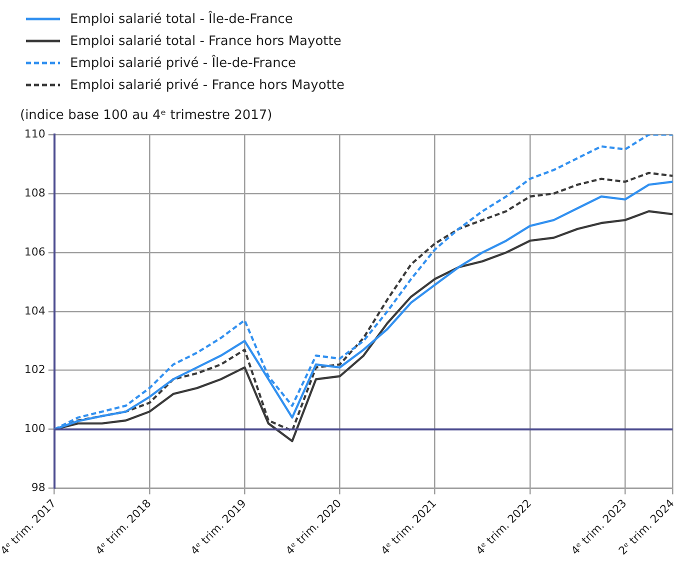  What do you see at coordinates (146, 115) in the screenshot?
I see `chart-subtitle: (indice base 100 au 4ᵉ trimestre 2017)` at bounding box center [146, 115].